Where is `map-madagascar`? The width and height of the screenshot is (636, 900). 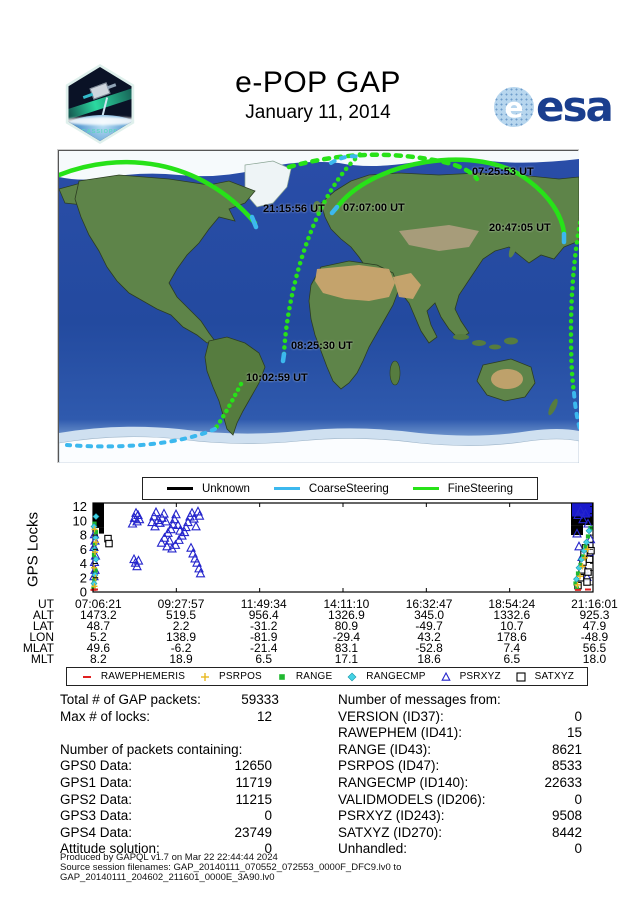
map-madagascar is located at coordinates (395, 373).